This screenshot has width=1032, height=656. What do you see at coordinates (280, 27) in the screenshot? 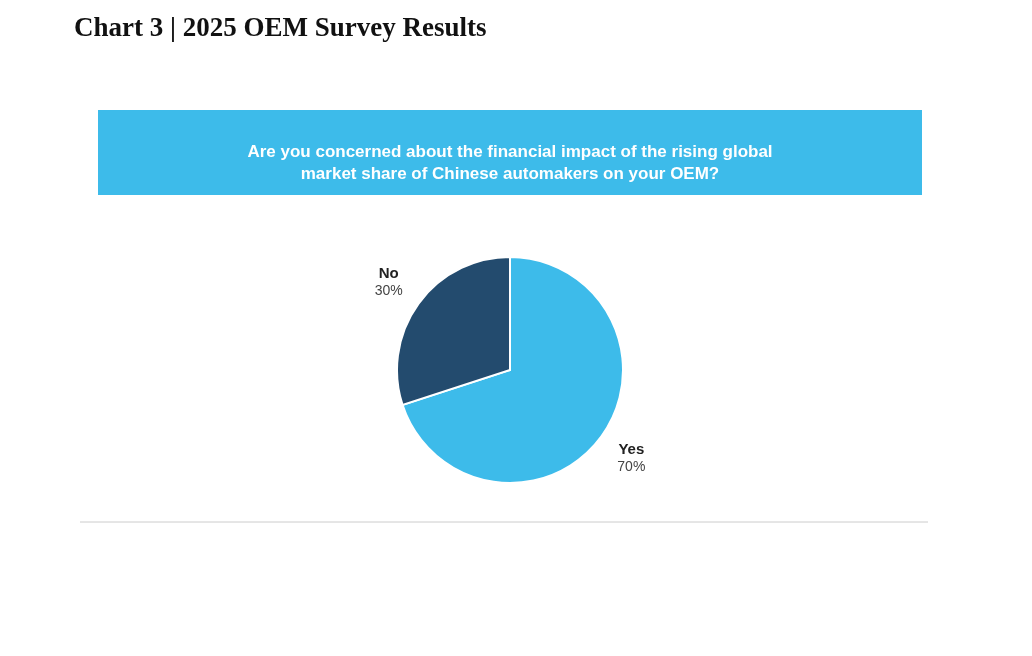
I see `chart-title: Chart 3 | 2025 OEM Survey Results` at bounding box center [280, 27].